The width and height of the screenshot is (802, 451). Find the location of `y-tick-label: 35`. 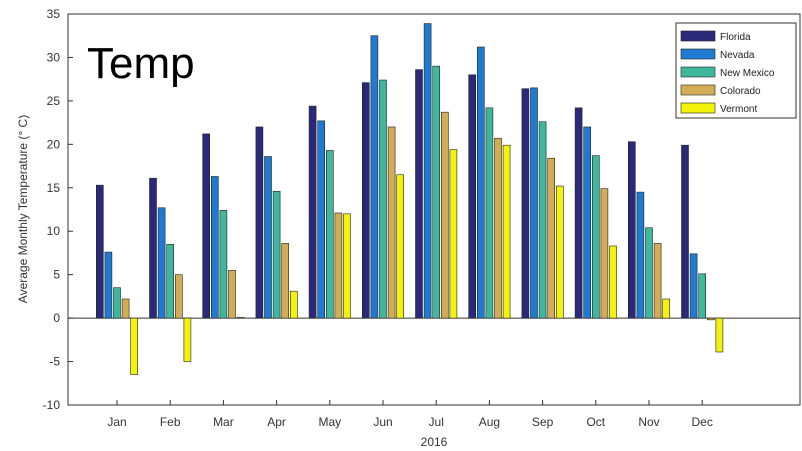

y-tick-label: 35 is located at coordinates (54, 14).